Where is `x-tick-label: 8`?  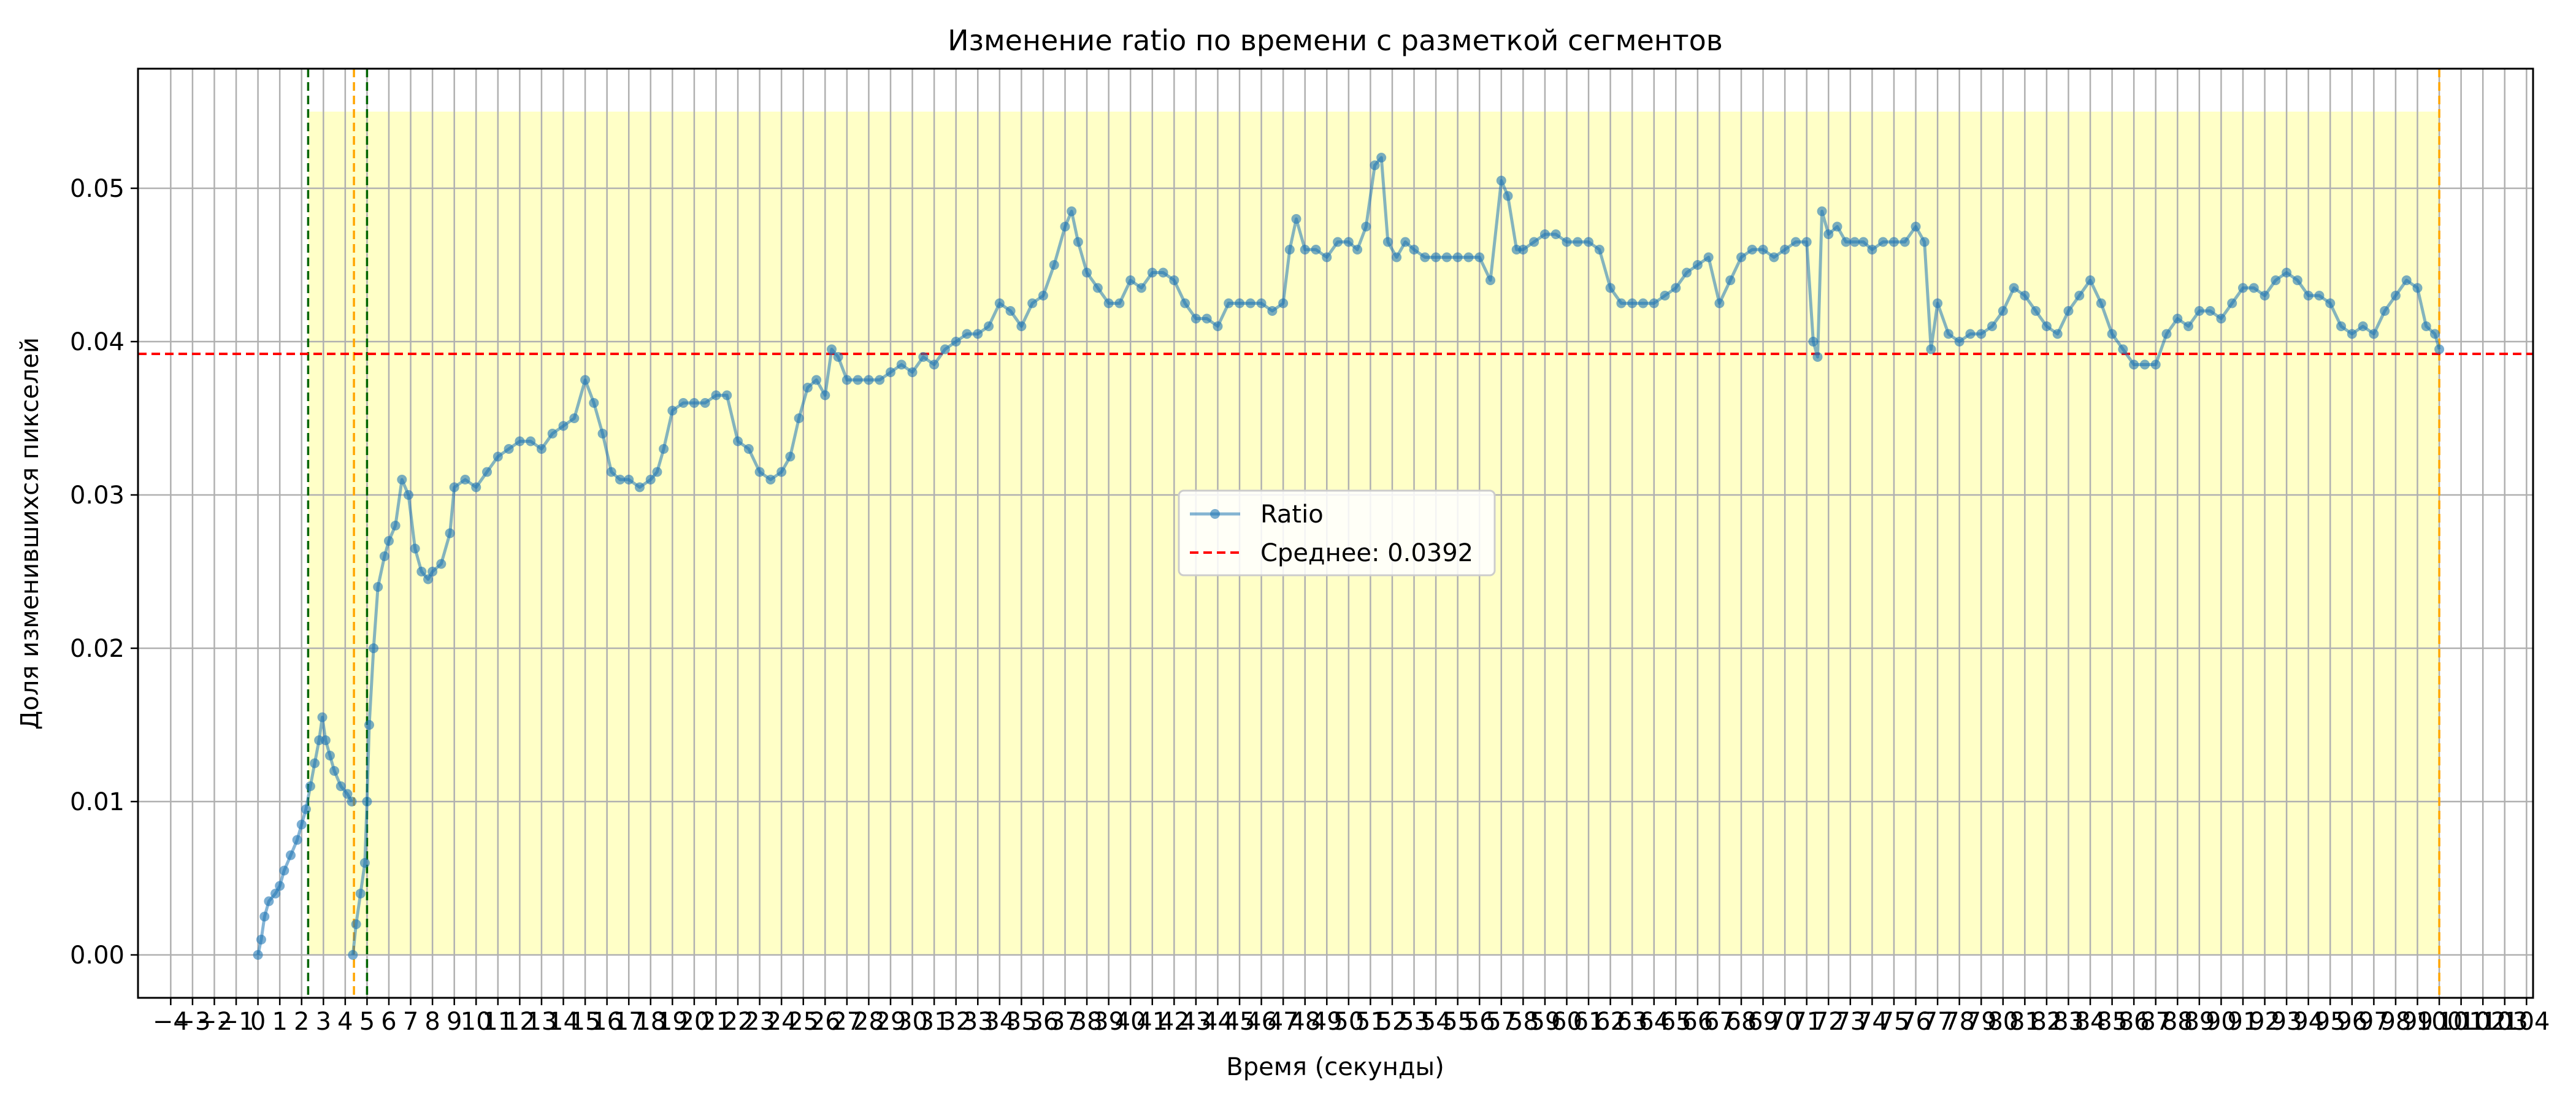 x-tick-label: 8 is located at coordinates (432, 1022).